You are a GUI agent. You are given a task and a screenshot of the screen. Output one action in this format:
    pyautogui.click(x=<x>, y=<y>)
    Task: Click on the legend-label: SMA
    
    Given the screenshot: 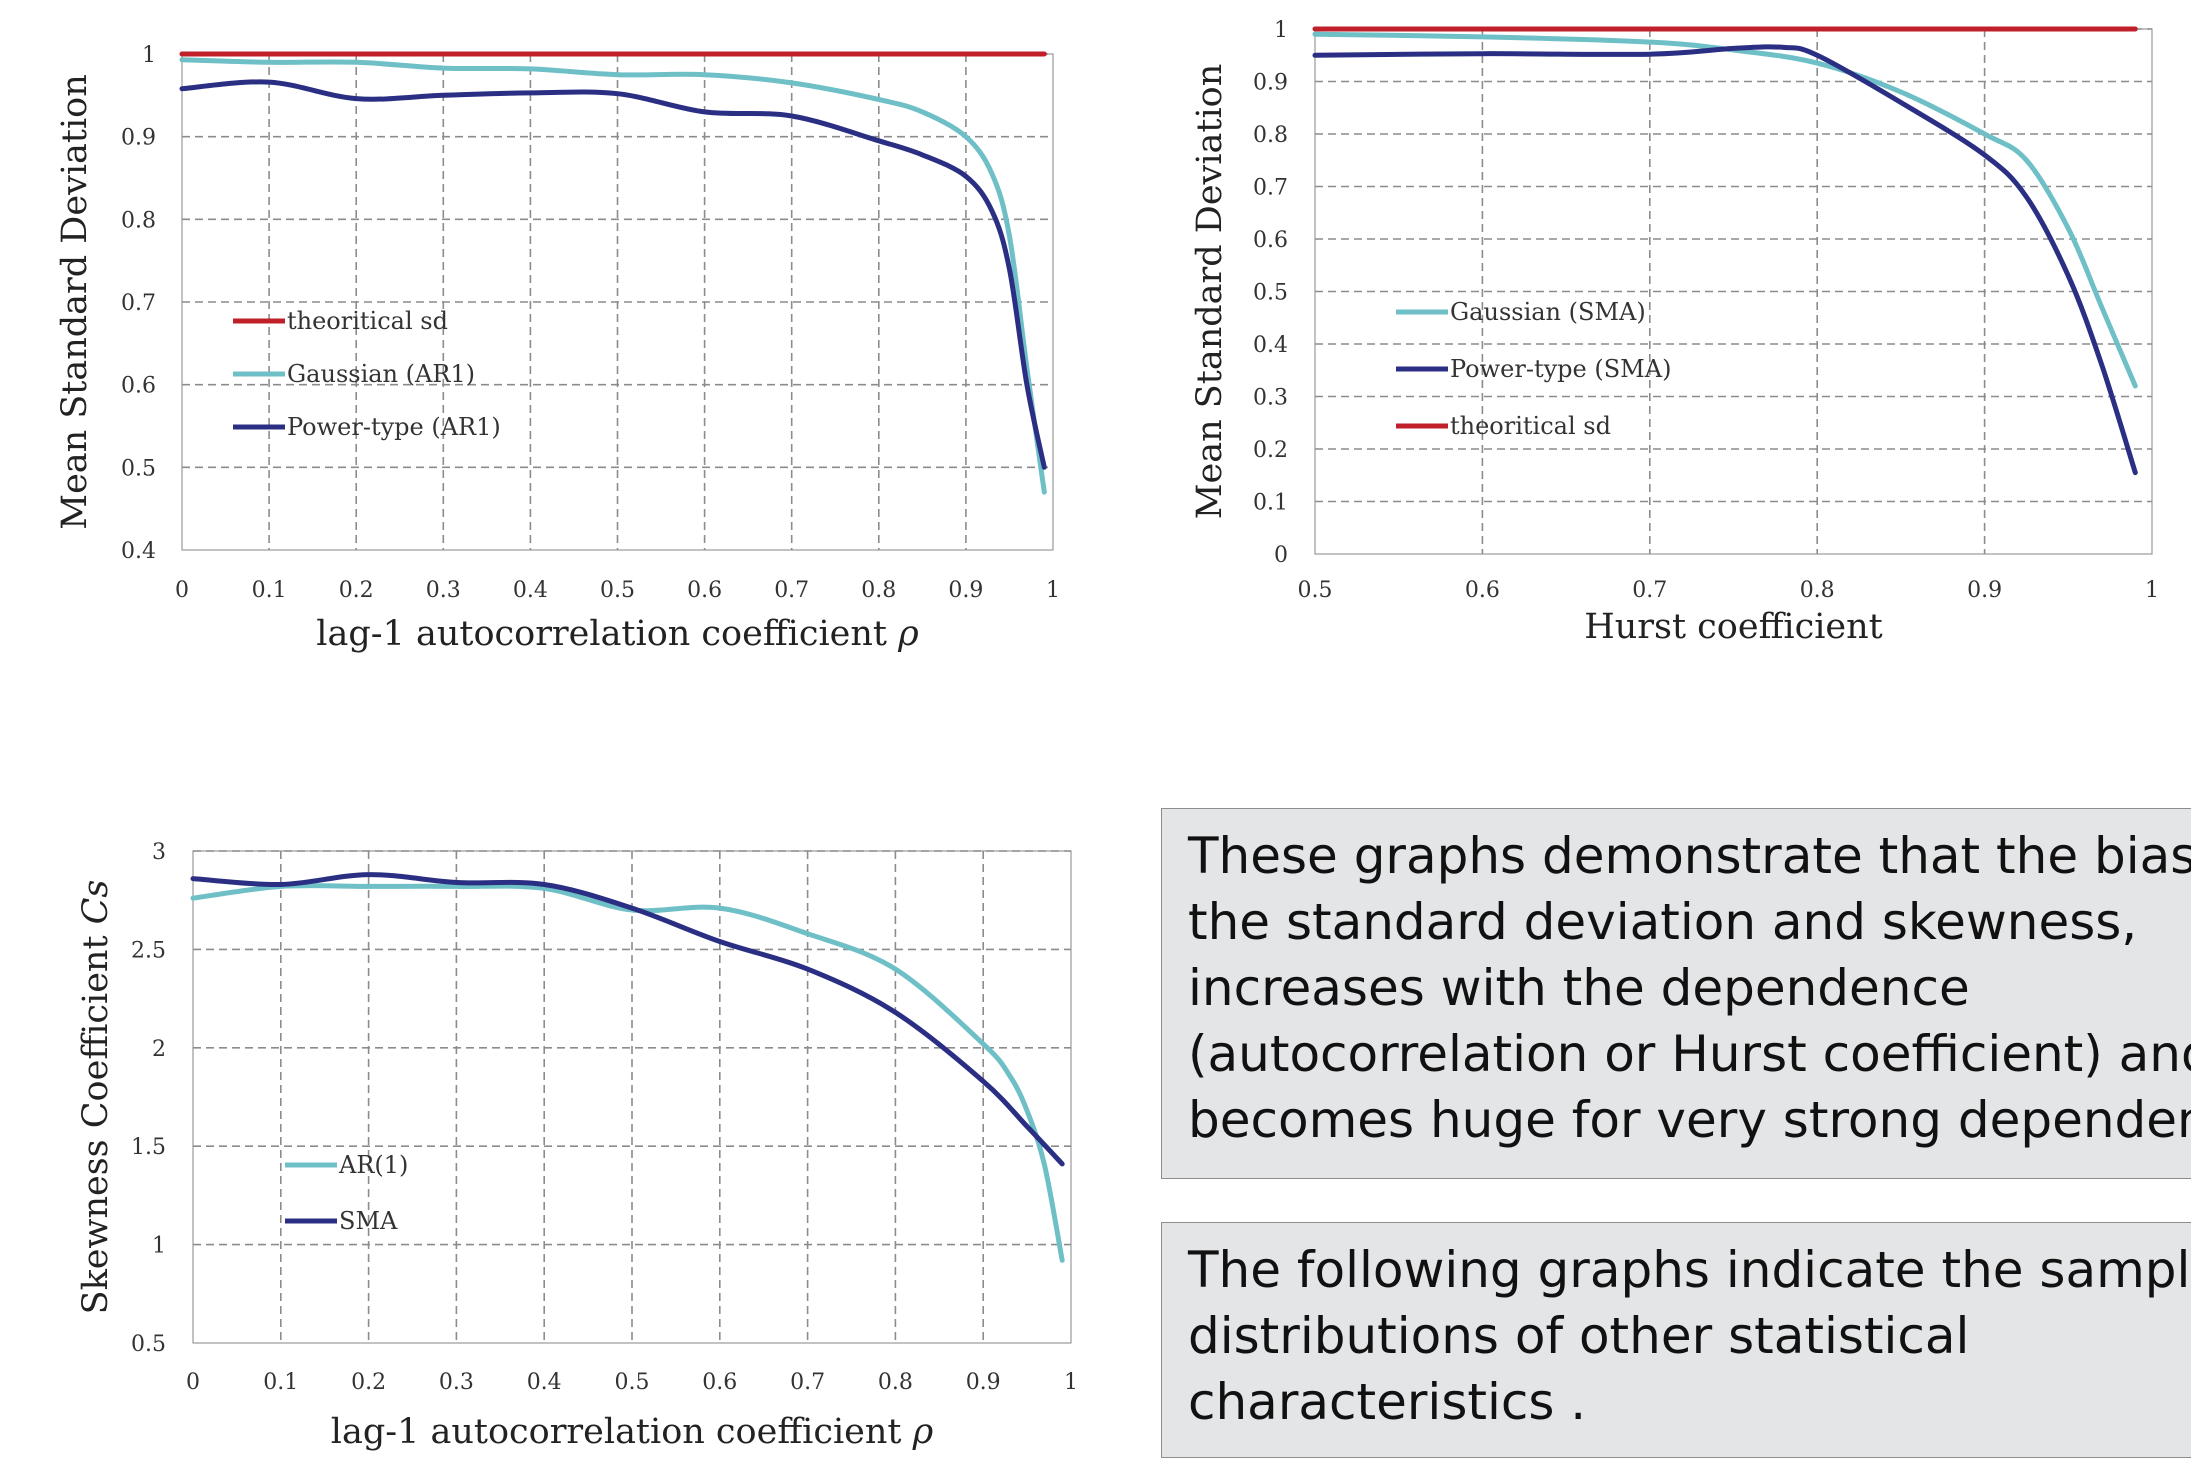 What is the action you would take?
    pyautogui.click(x=368, y=1221)
    